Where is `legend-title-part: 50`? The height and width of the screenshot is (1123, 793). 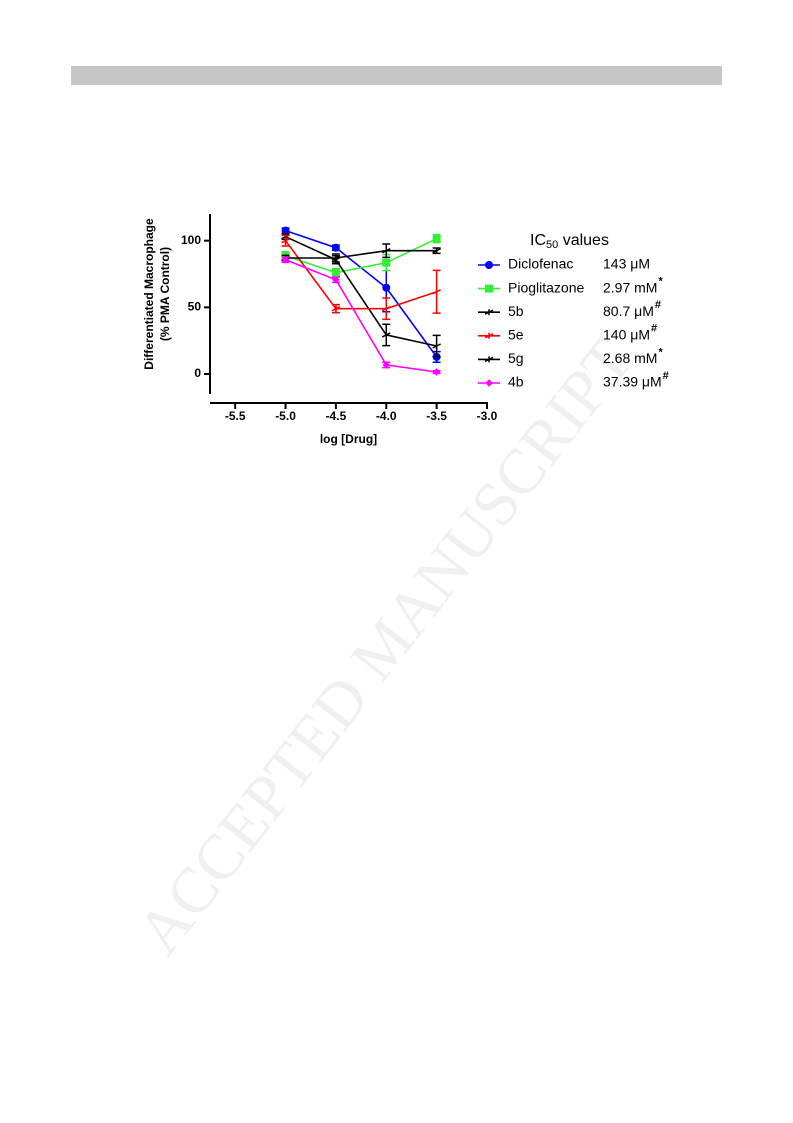
legend-title-part: 50 is located at coordinates (552, 245).